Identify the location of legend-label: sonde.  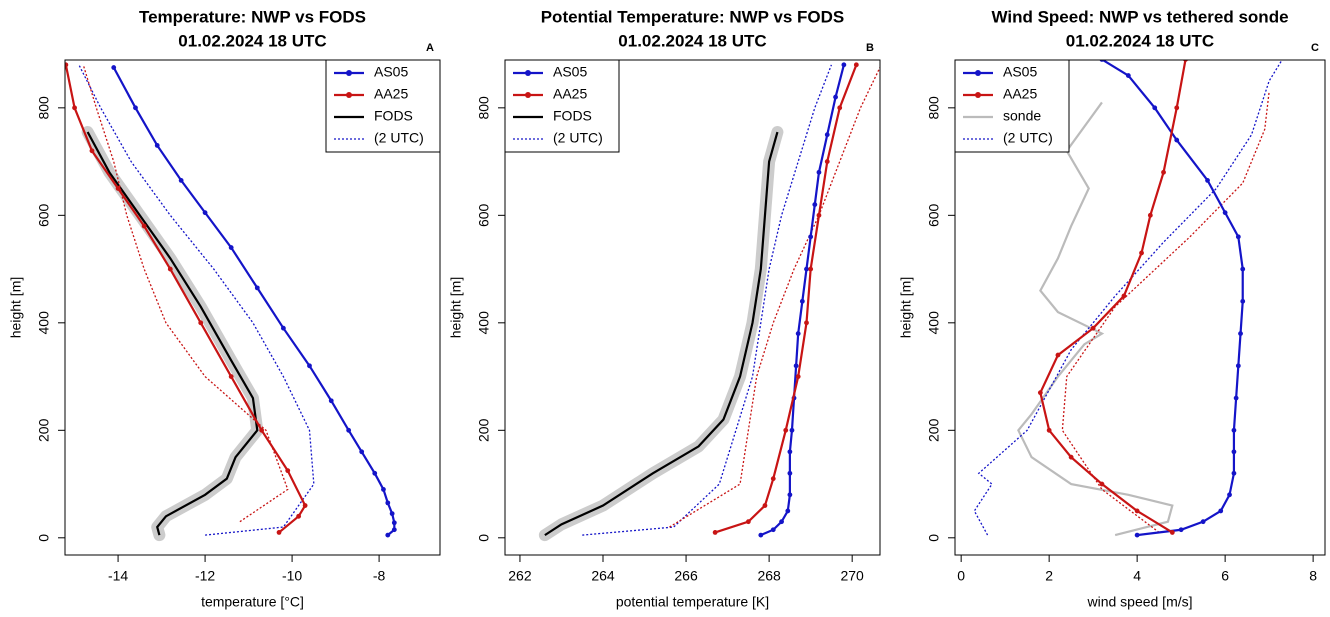
(1022, 116).